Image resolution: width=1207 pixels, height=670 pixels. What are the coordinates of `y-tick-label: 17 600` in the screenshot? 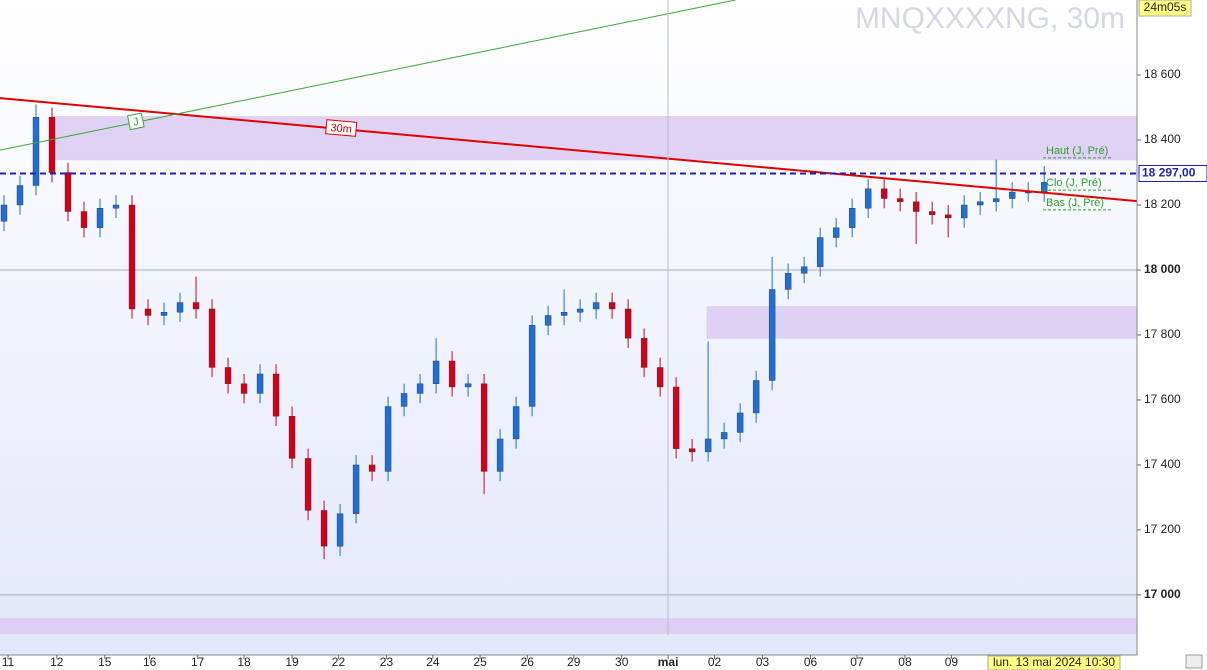 It's located at (1162, 399).